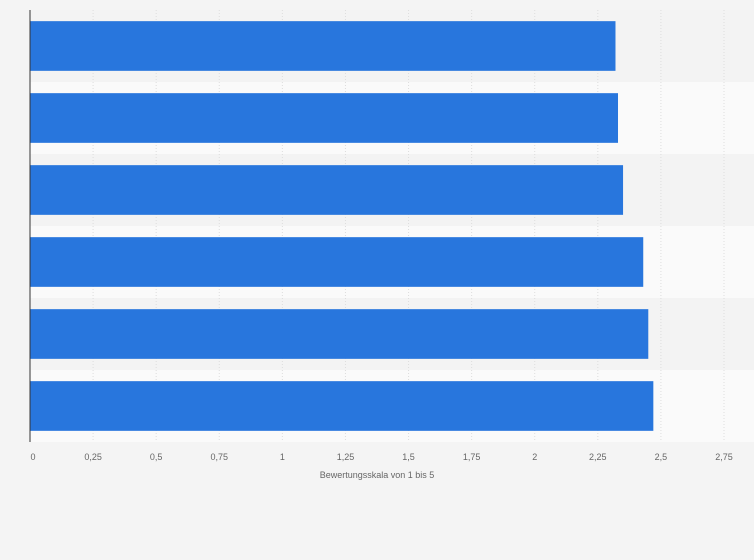 The height and width of the screenshot is (560, 754). I want to click on x-tick-label-4: 0,75, so click(220, 457).